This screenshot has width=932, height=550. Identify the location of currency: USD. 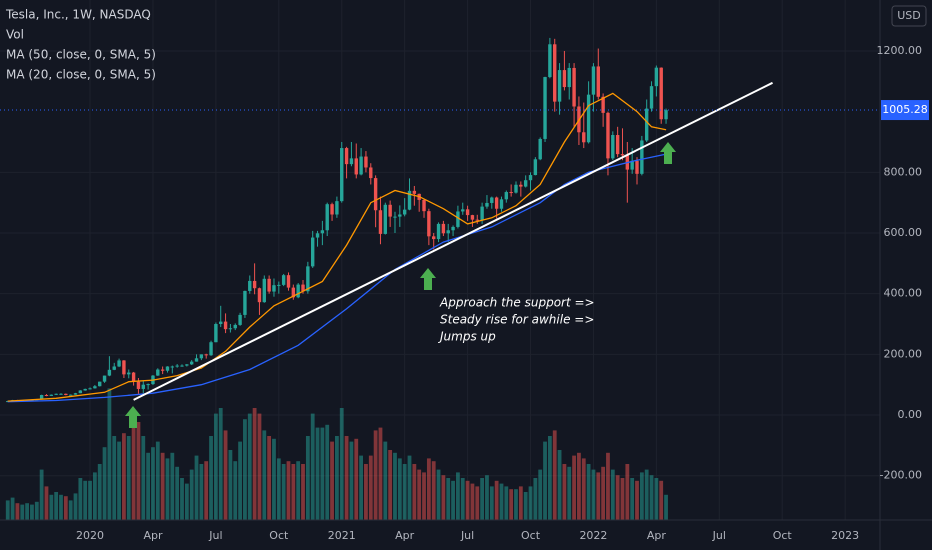
(909, 15).